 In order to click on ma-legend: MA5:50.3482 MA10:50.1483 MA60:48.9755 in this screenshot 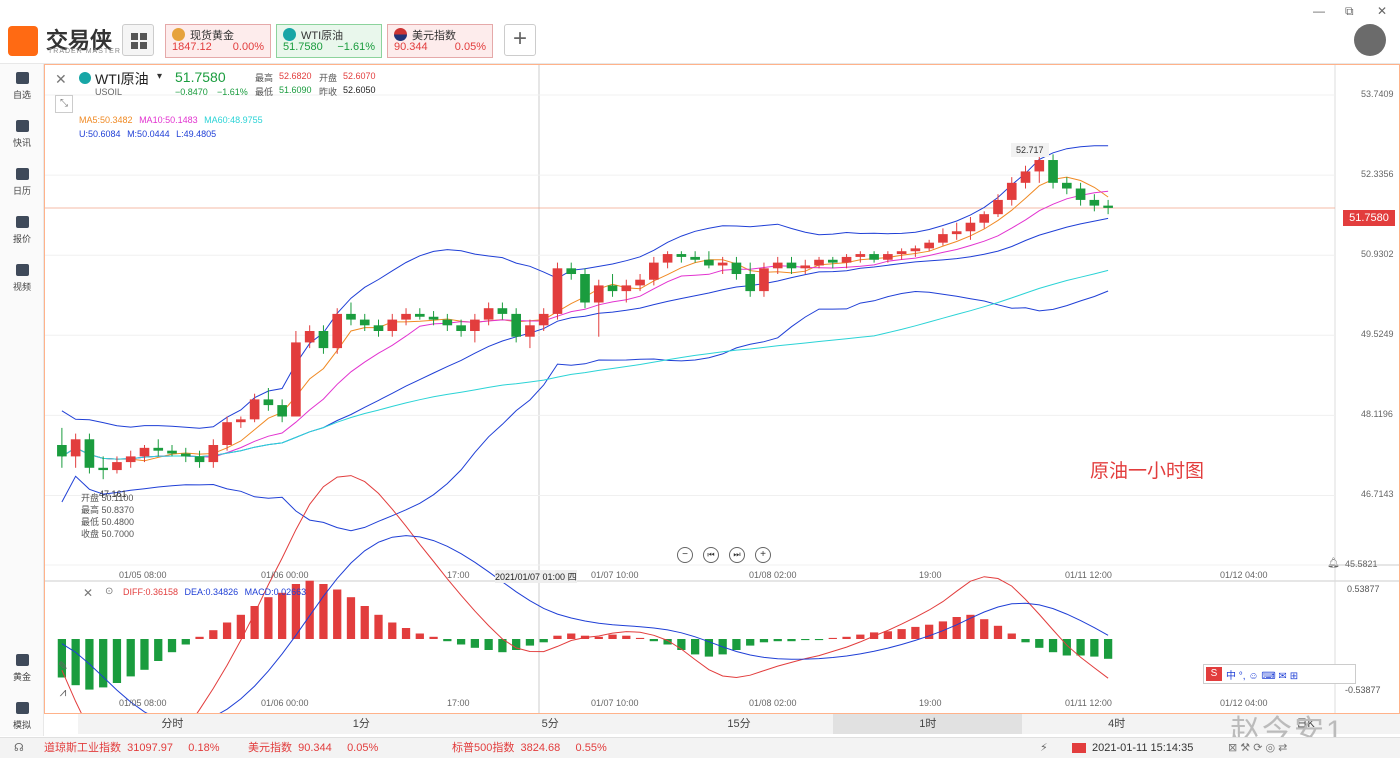, I will do `click(171, 120)`.